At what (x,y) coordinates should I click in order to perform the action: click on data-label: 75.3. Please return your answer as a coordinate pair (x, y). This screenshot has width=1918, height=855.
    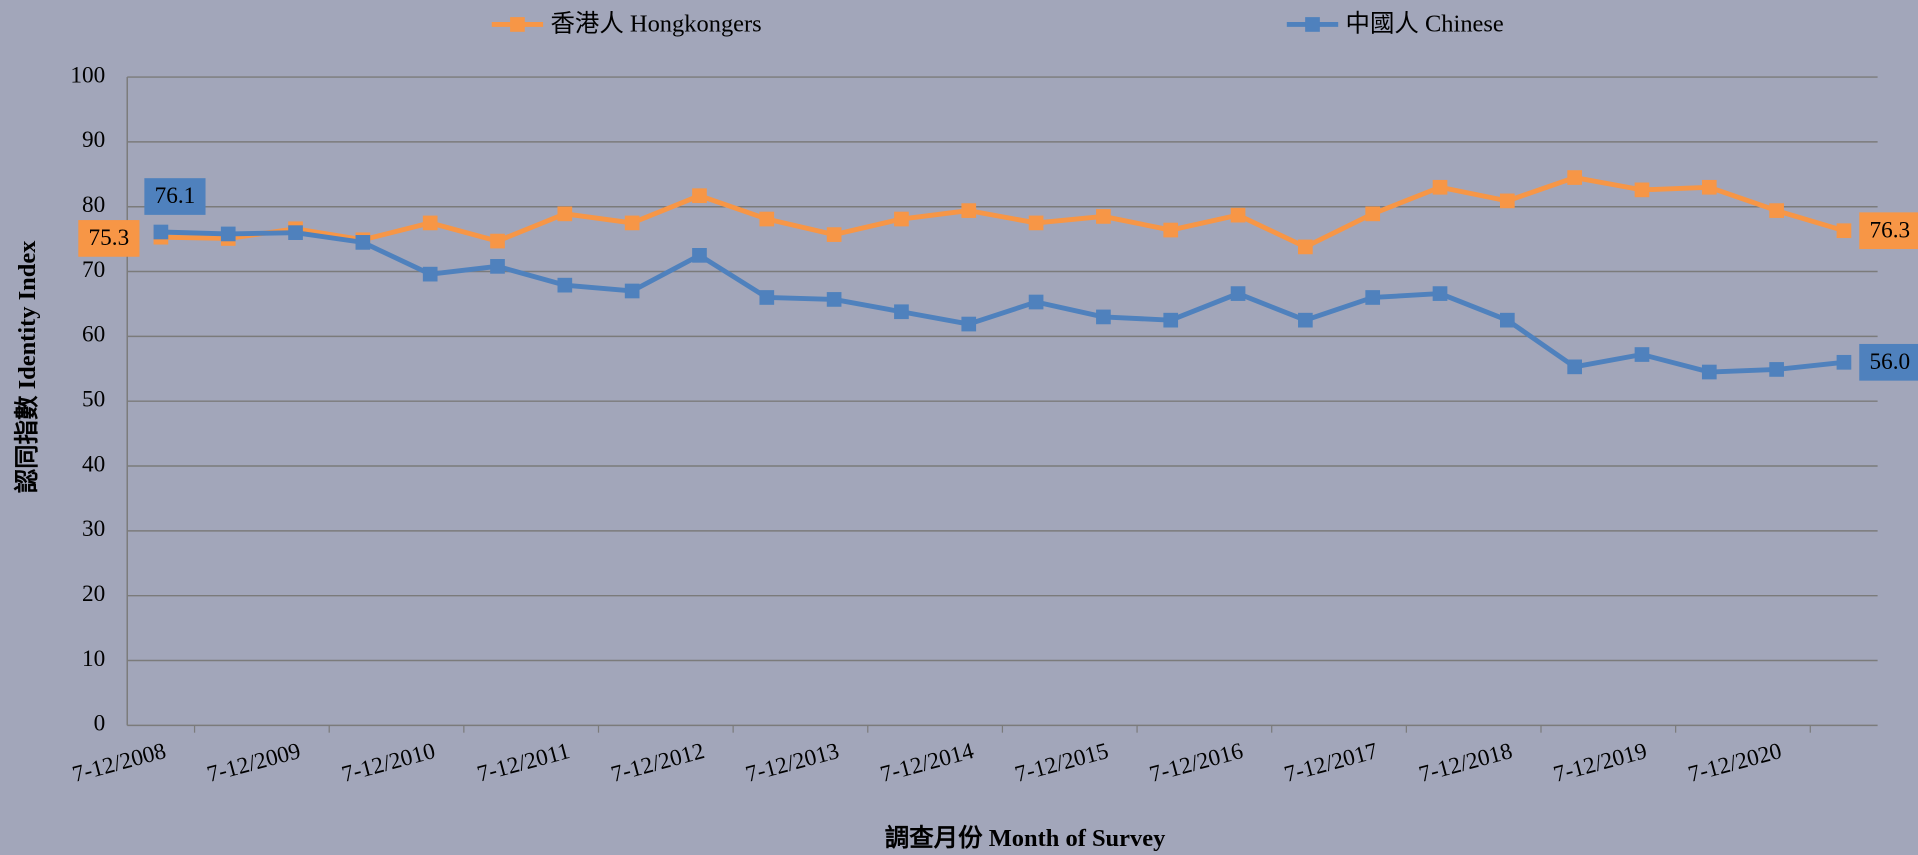
    Looking at the image, I should click on (109, 238).